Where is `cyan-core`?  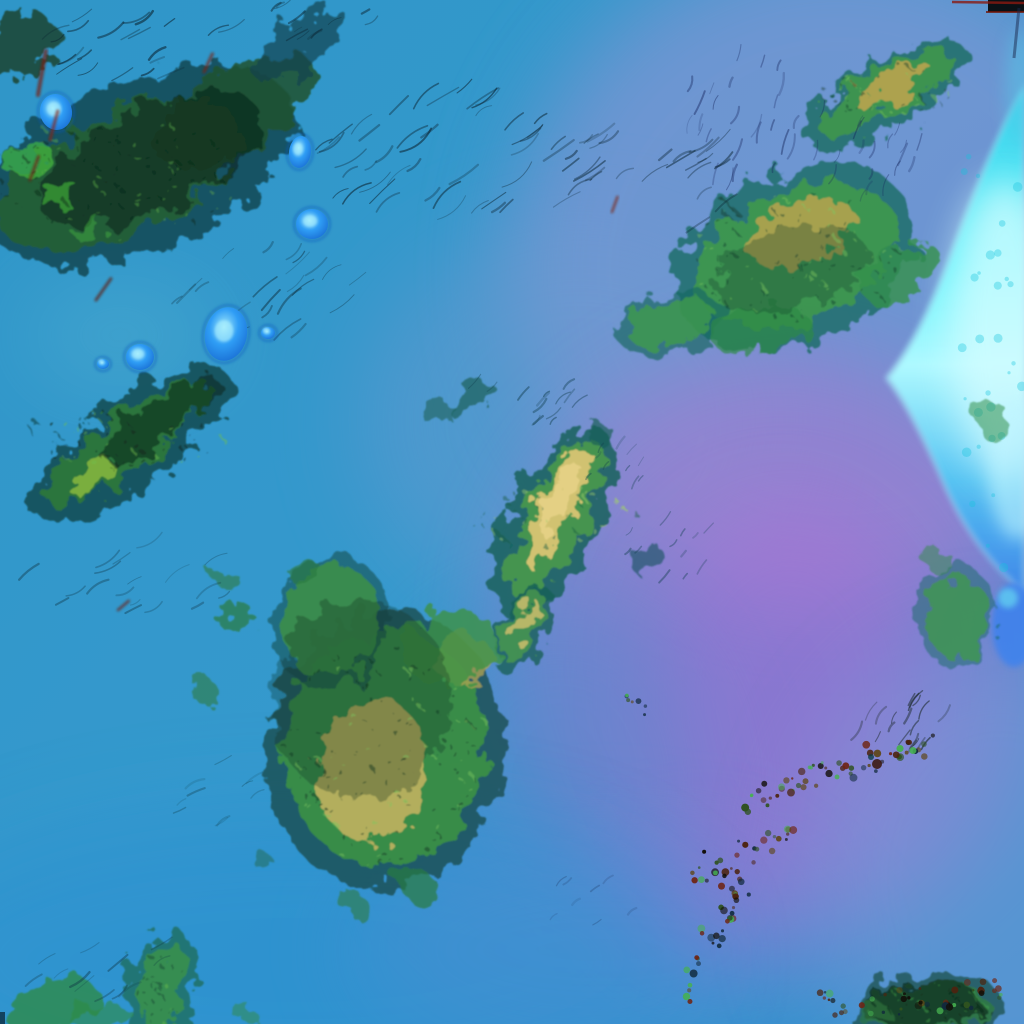 cyan-core is located at coordinates (987, 330).